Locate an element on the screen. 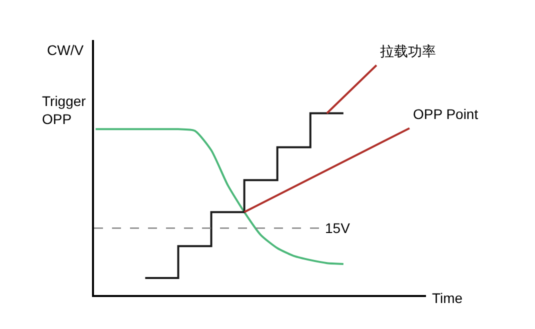 The width and height of the screenshot is (535, 329). ref-line-label: 15V is located at coordinates (338, 228).